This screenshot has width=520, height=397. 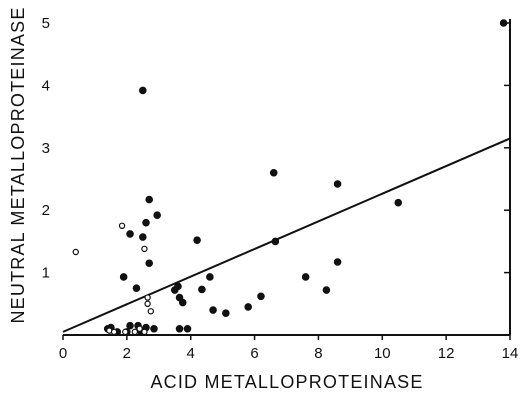 I want to click on y-tick-label: 2, so click(x=46, y=210).